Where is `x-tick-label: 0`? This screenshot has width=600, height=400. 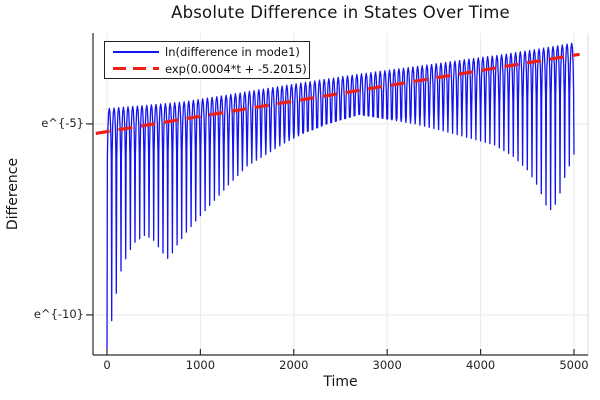
x-tick-label: 0 is located at coordinates (107, 365).